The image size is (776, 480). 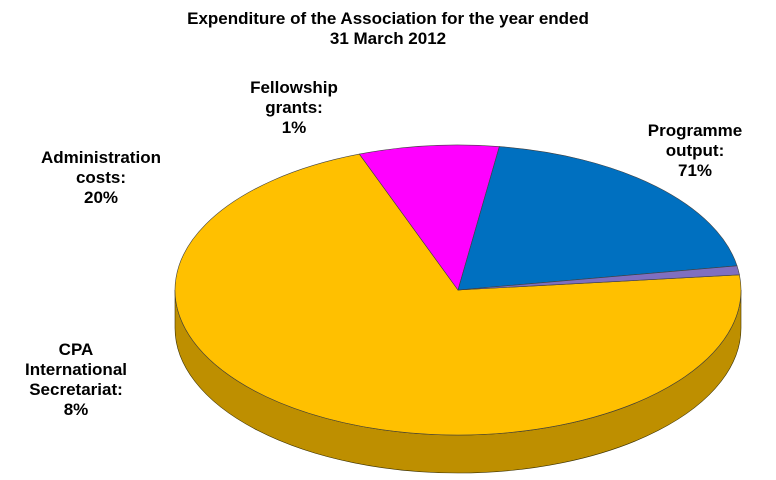 I want to click on pie-slice-cpa-secretariat, so click(x=429, y=217).